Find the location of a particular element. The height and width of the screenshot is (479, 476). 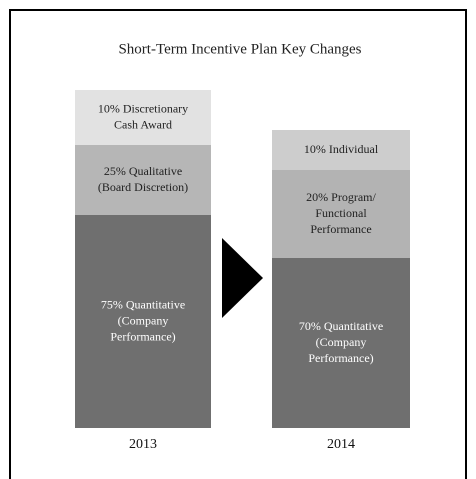

column-label: 2013 is located at coordinates (143, 444).